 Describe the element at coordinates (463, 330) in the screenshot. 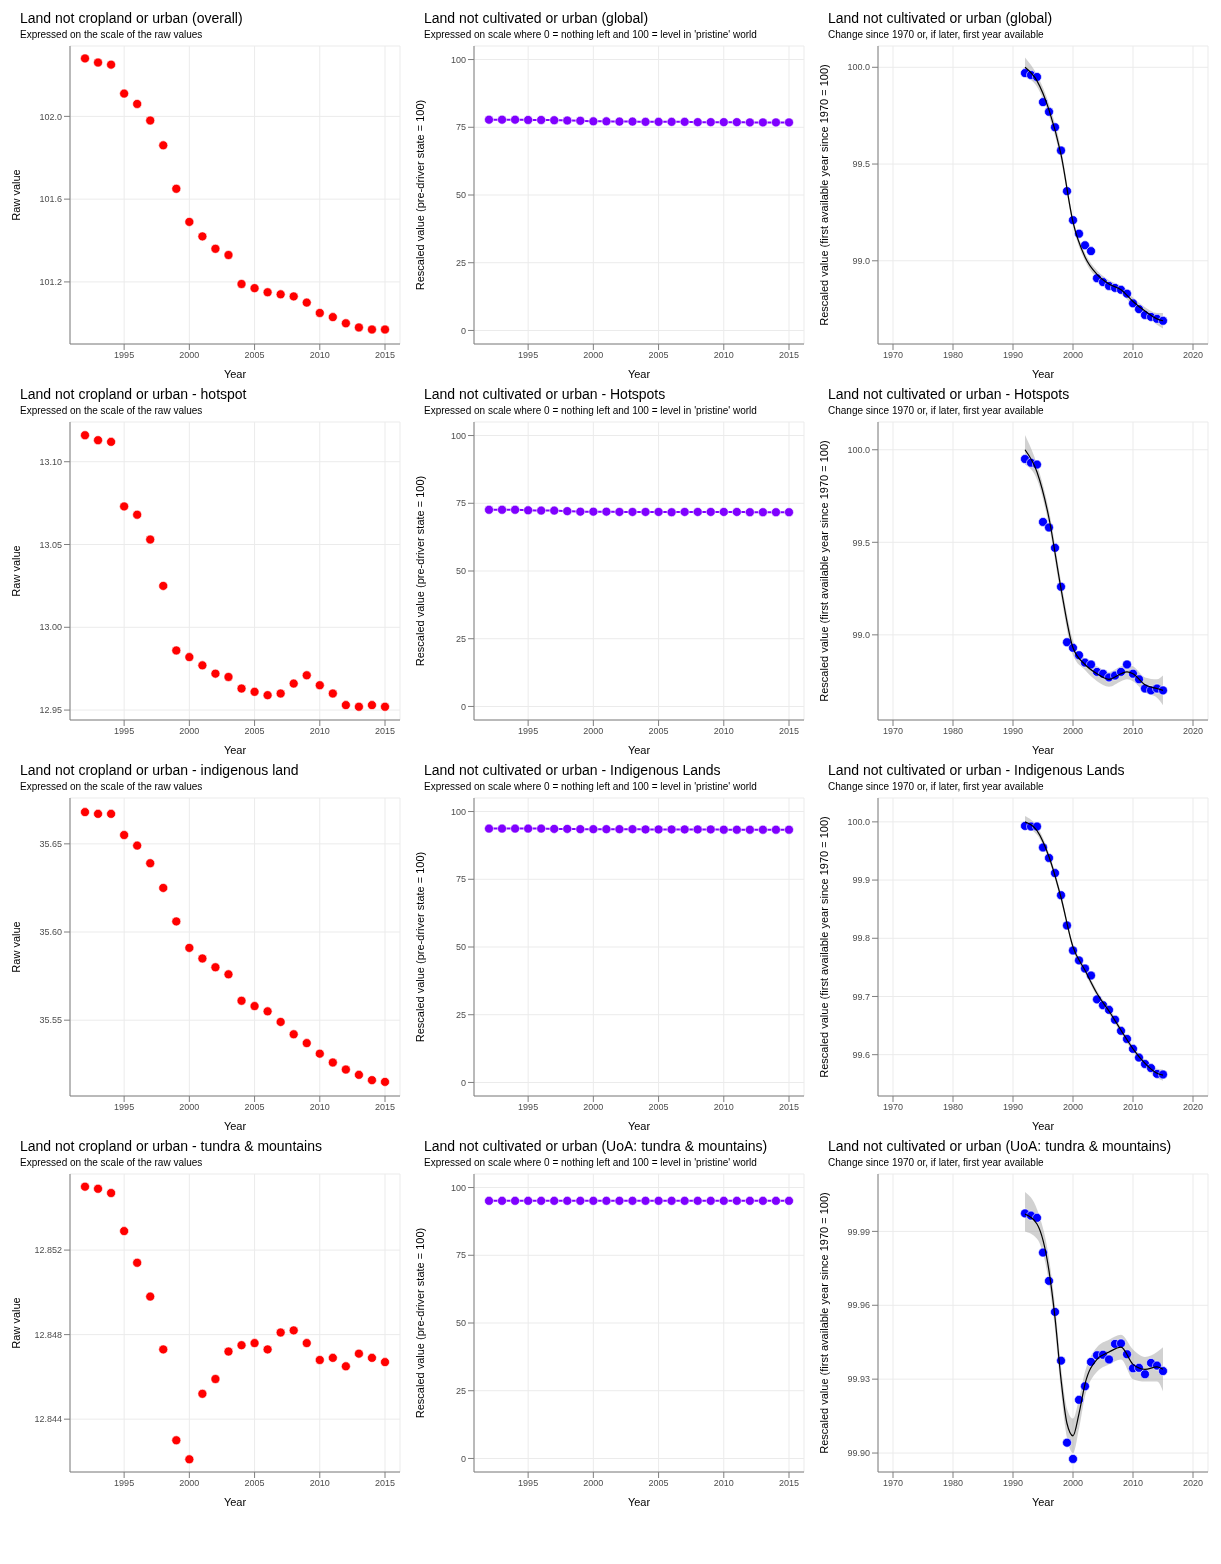

I see `y-tick-label: 0` at that location.